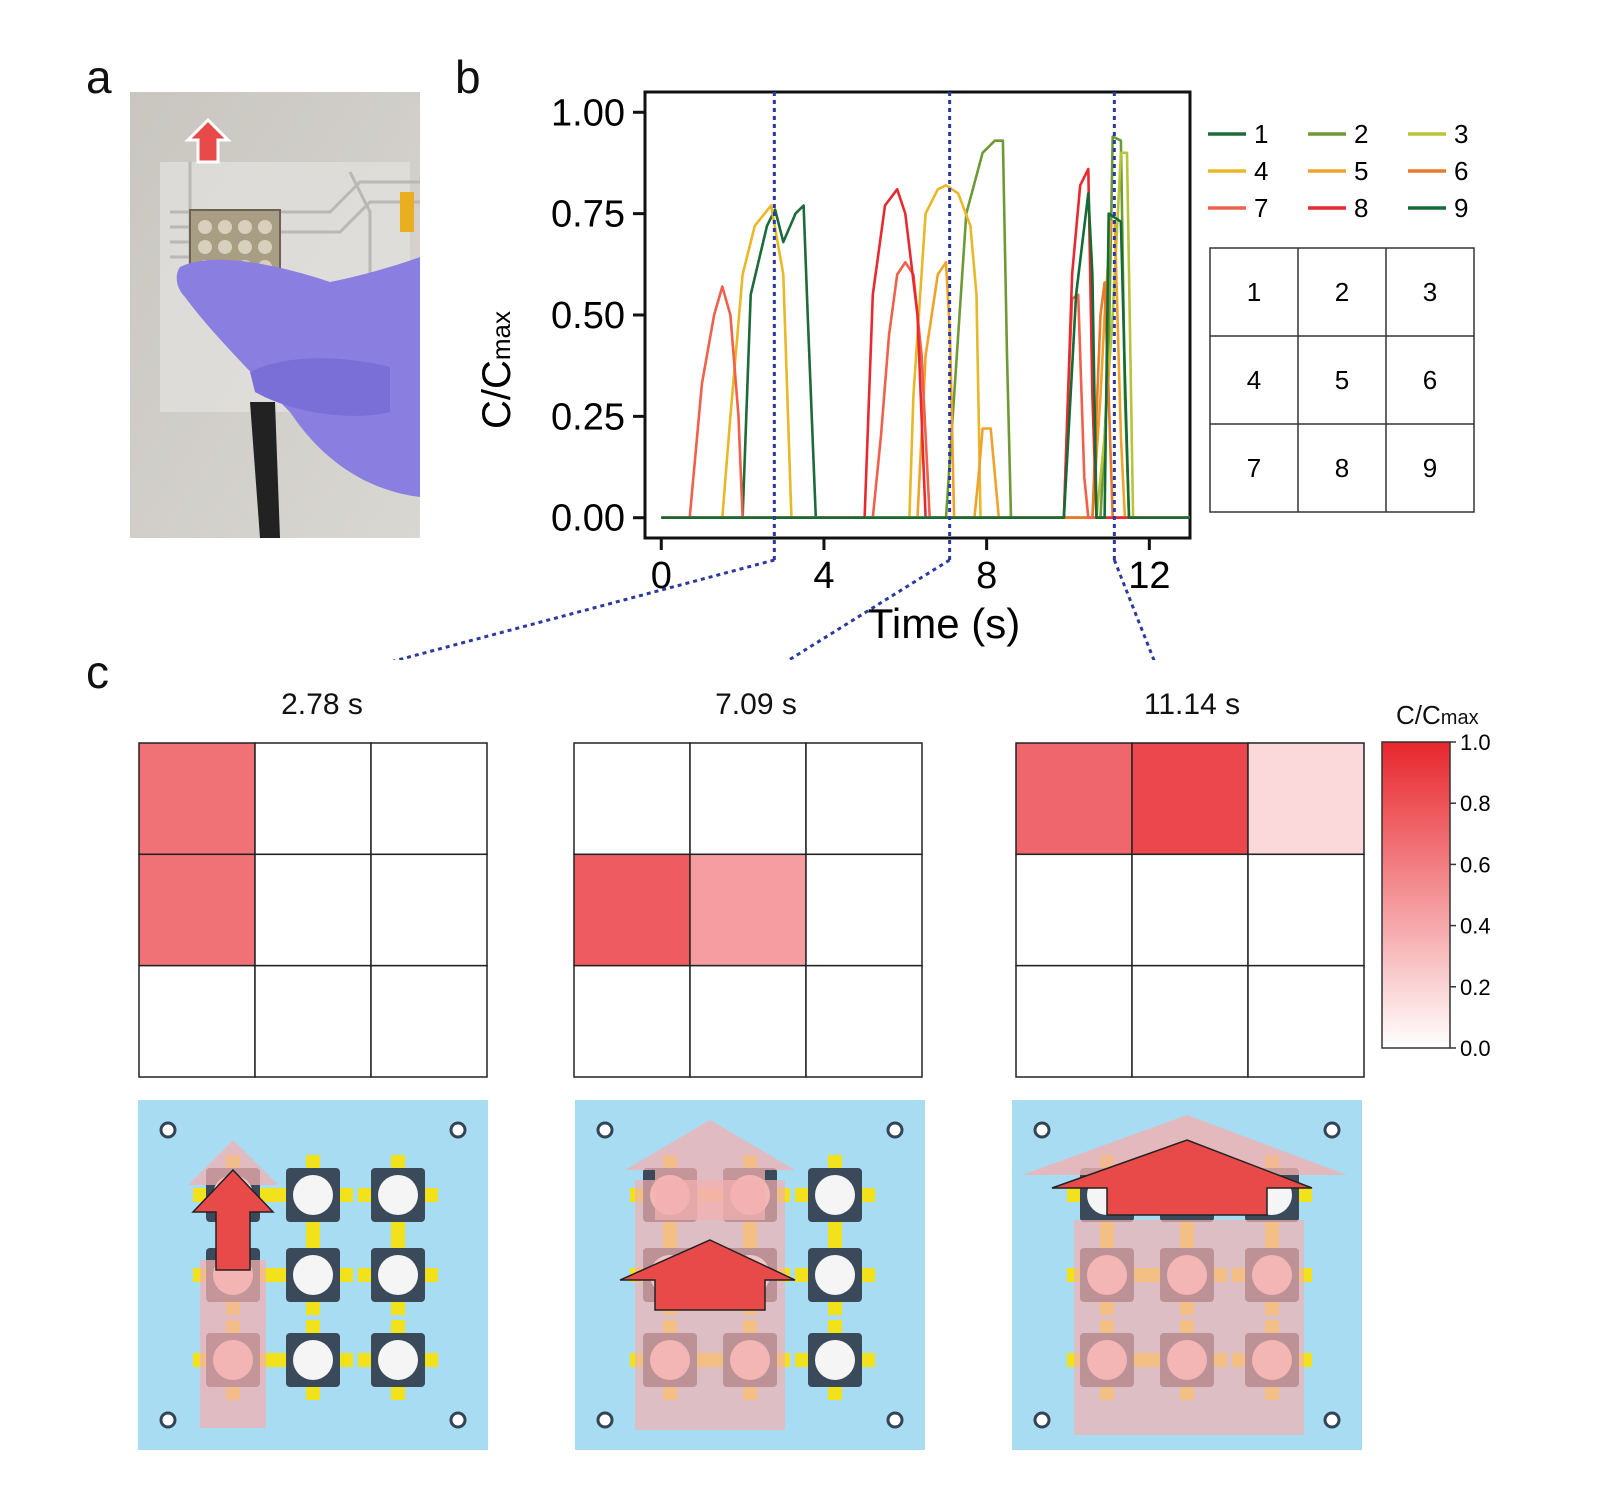 This screenshot has width=1600, height=1500. I want to click on sensor-layout-cell-4: 4, so click(1254, 380).